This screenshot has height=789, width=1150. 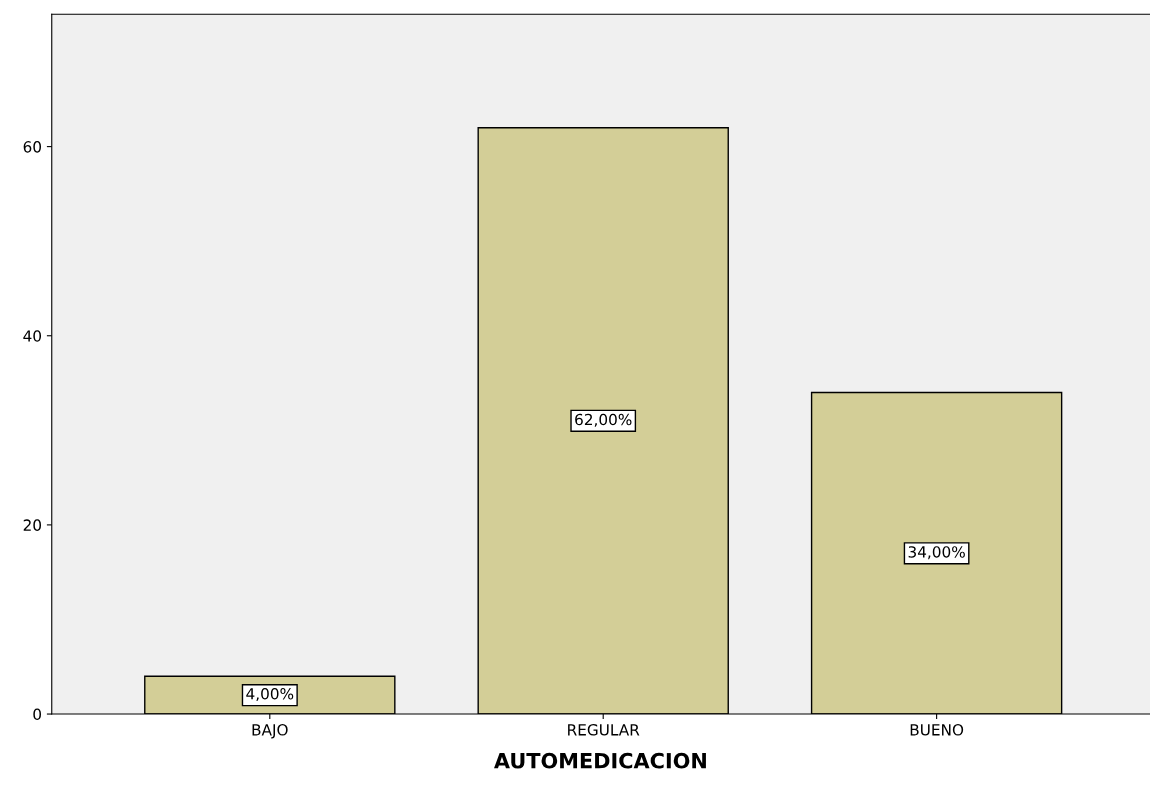 I want to click on data-label: 62,00%, so click(x=603, y=420).